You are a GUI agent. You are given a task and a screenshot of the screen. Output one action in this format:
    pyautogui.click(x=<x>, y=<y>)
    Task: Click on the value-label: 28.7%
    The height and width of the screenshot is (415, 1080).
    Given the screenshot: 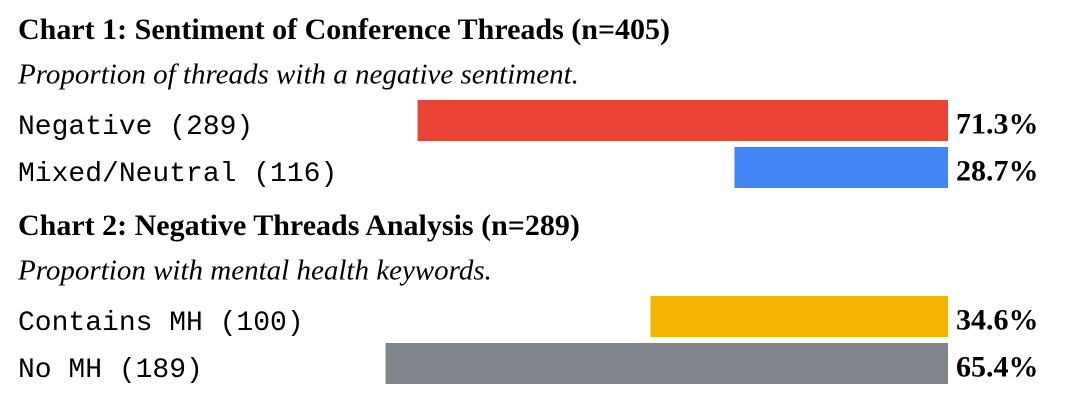 What is the action you would take?
    pyautogui.click(x=997, y=170)
    